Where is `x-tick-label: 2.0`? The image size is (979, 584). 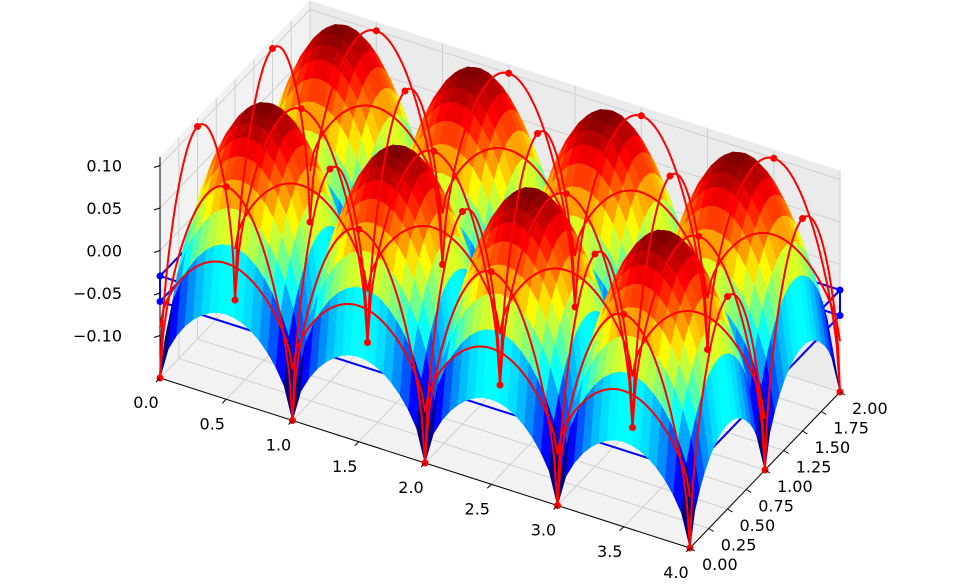
x-tick-label: 2.0 is located at coordinates (410, 487).